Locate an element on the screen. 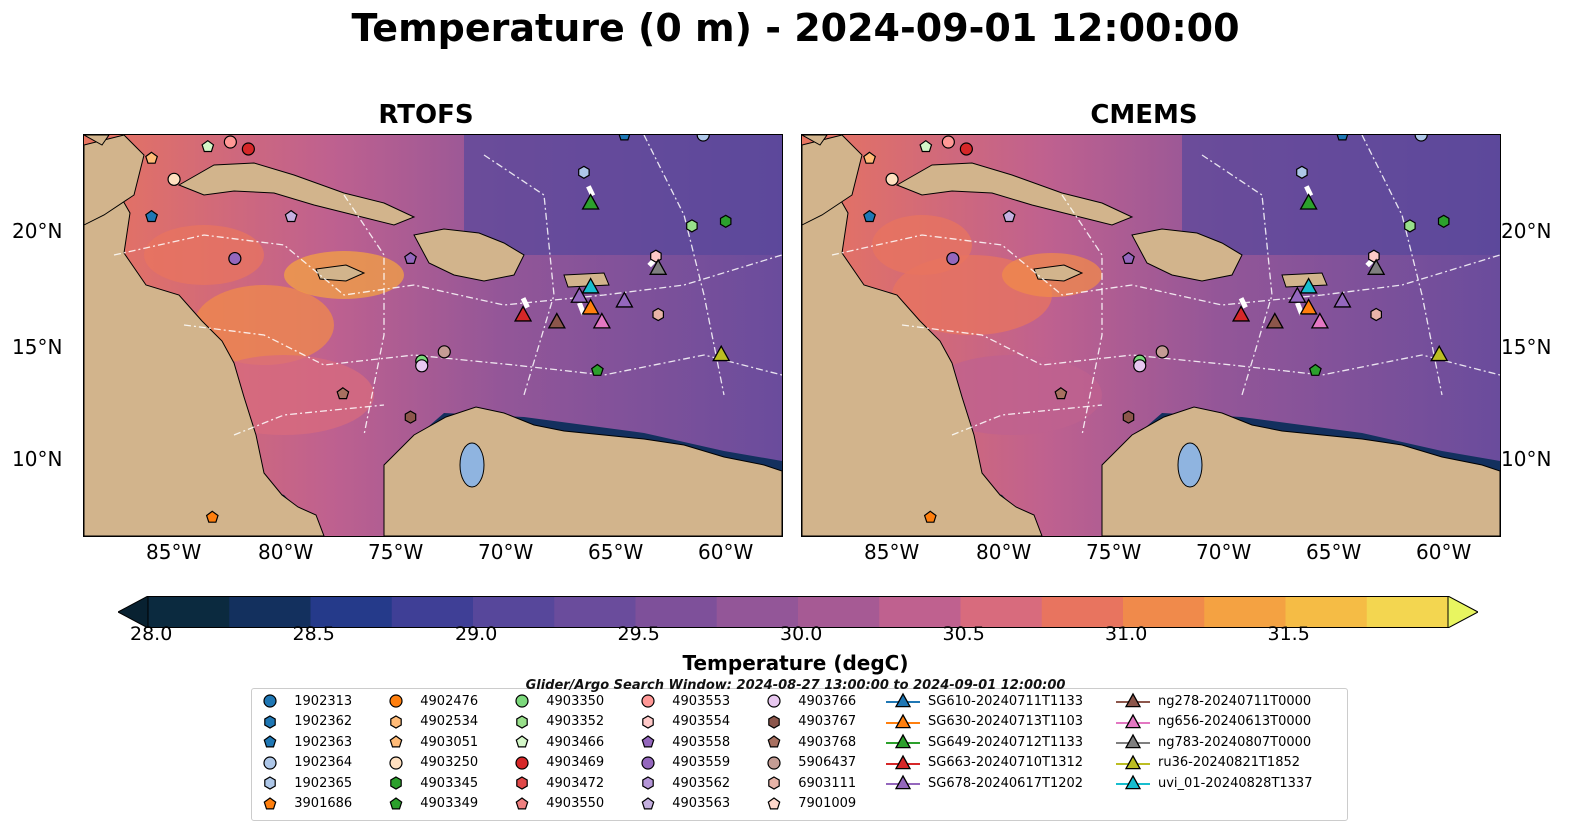  lon-tick-label: 80°W is located at coordinates (1004, 552).